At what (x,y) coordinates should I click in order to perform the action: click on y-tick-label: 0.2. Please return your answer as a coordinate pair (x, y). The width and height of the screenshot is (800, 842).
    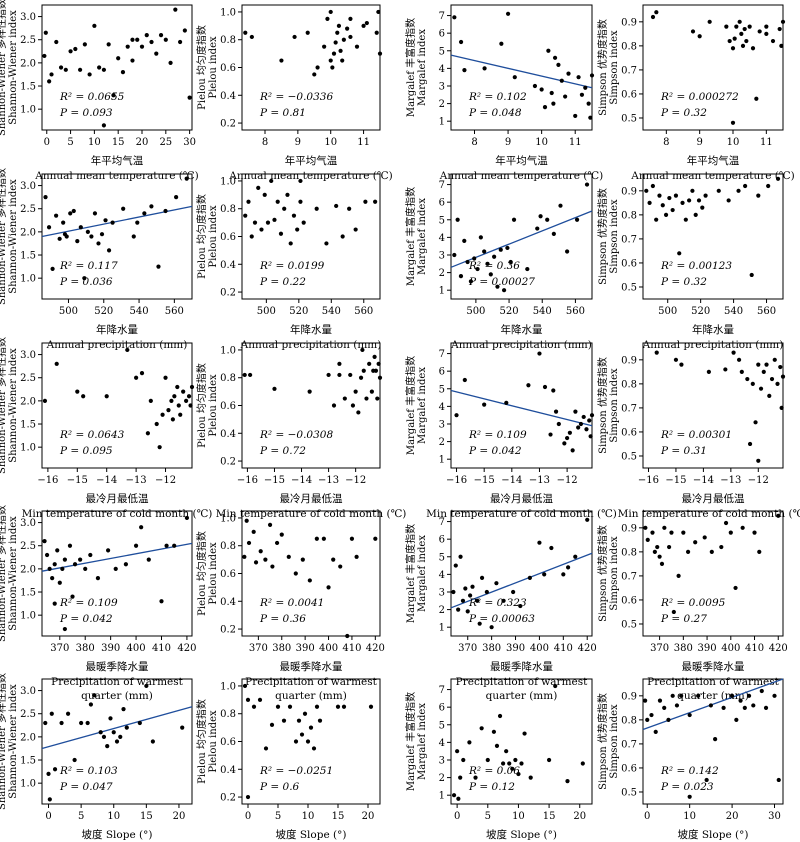
    Looking at the image, I should click on (228, 124).